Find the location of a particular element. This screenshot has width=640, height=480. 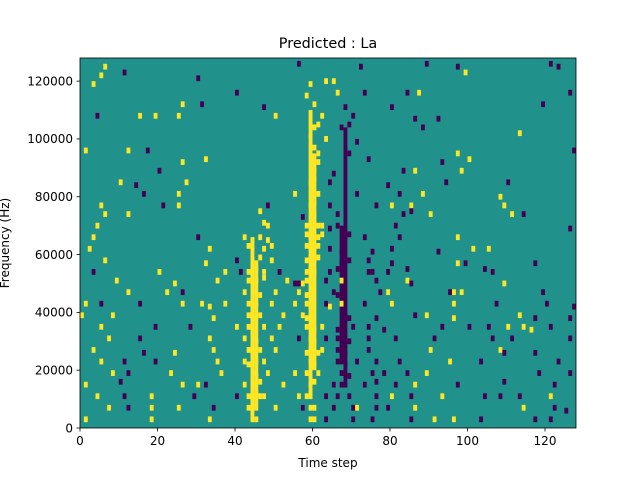

y-tick-label-1: 20000 is located at coordinates (54, 370).